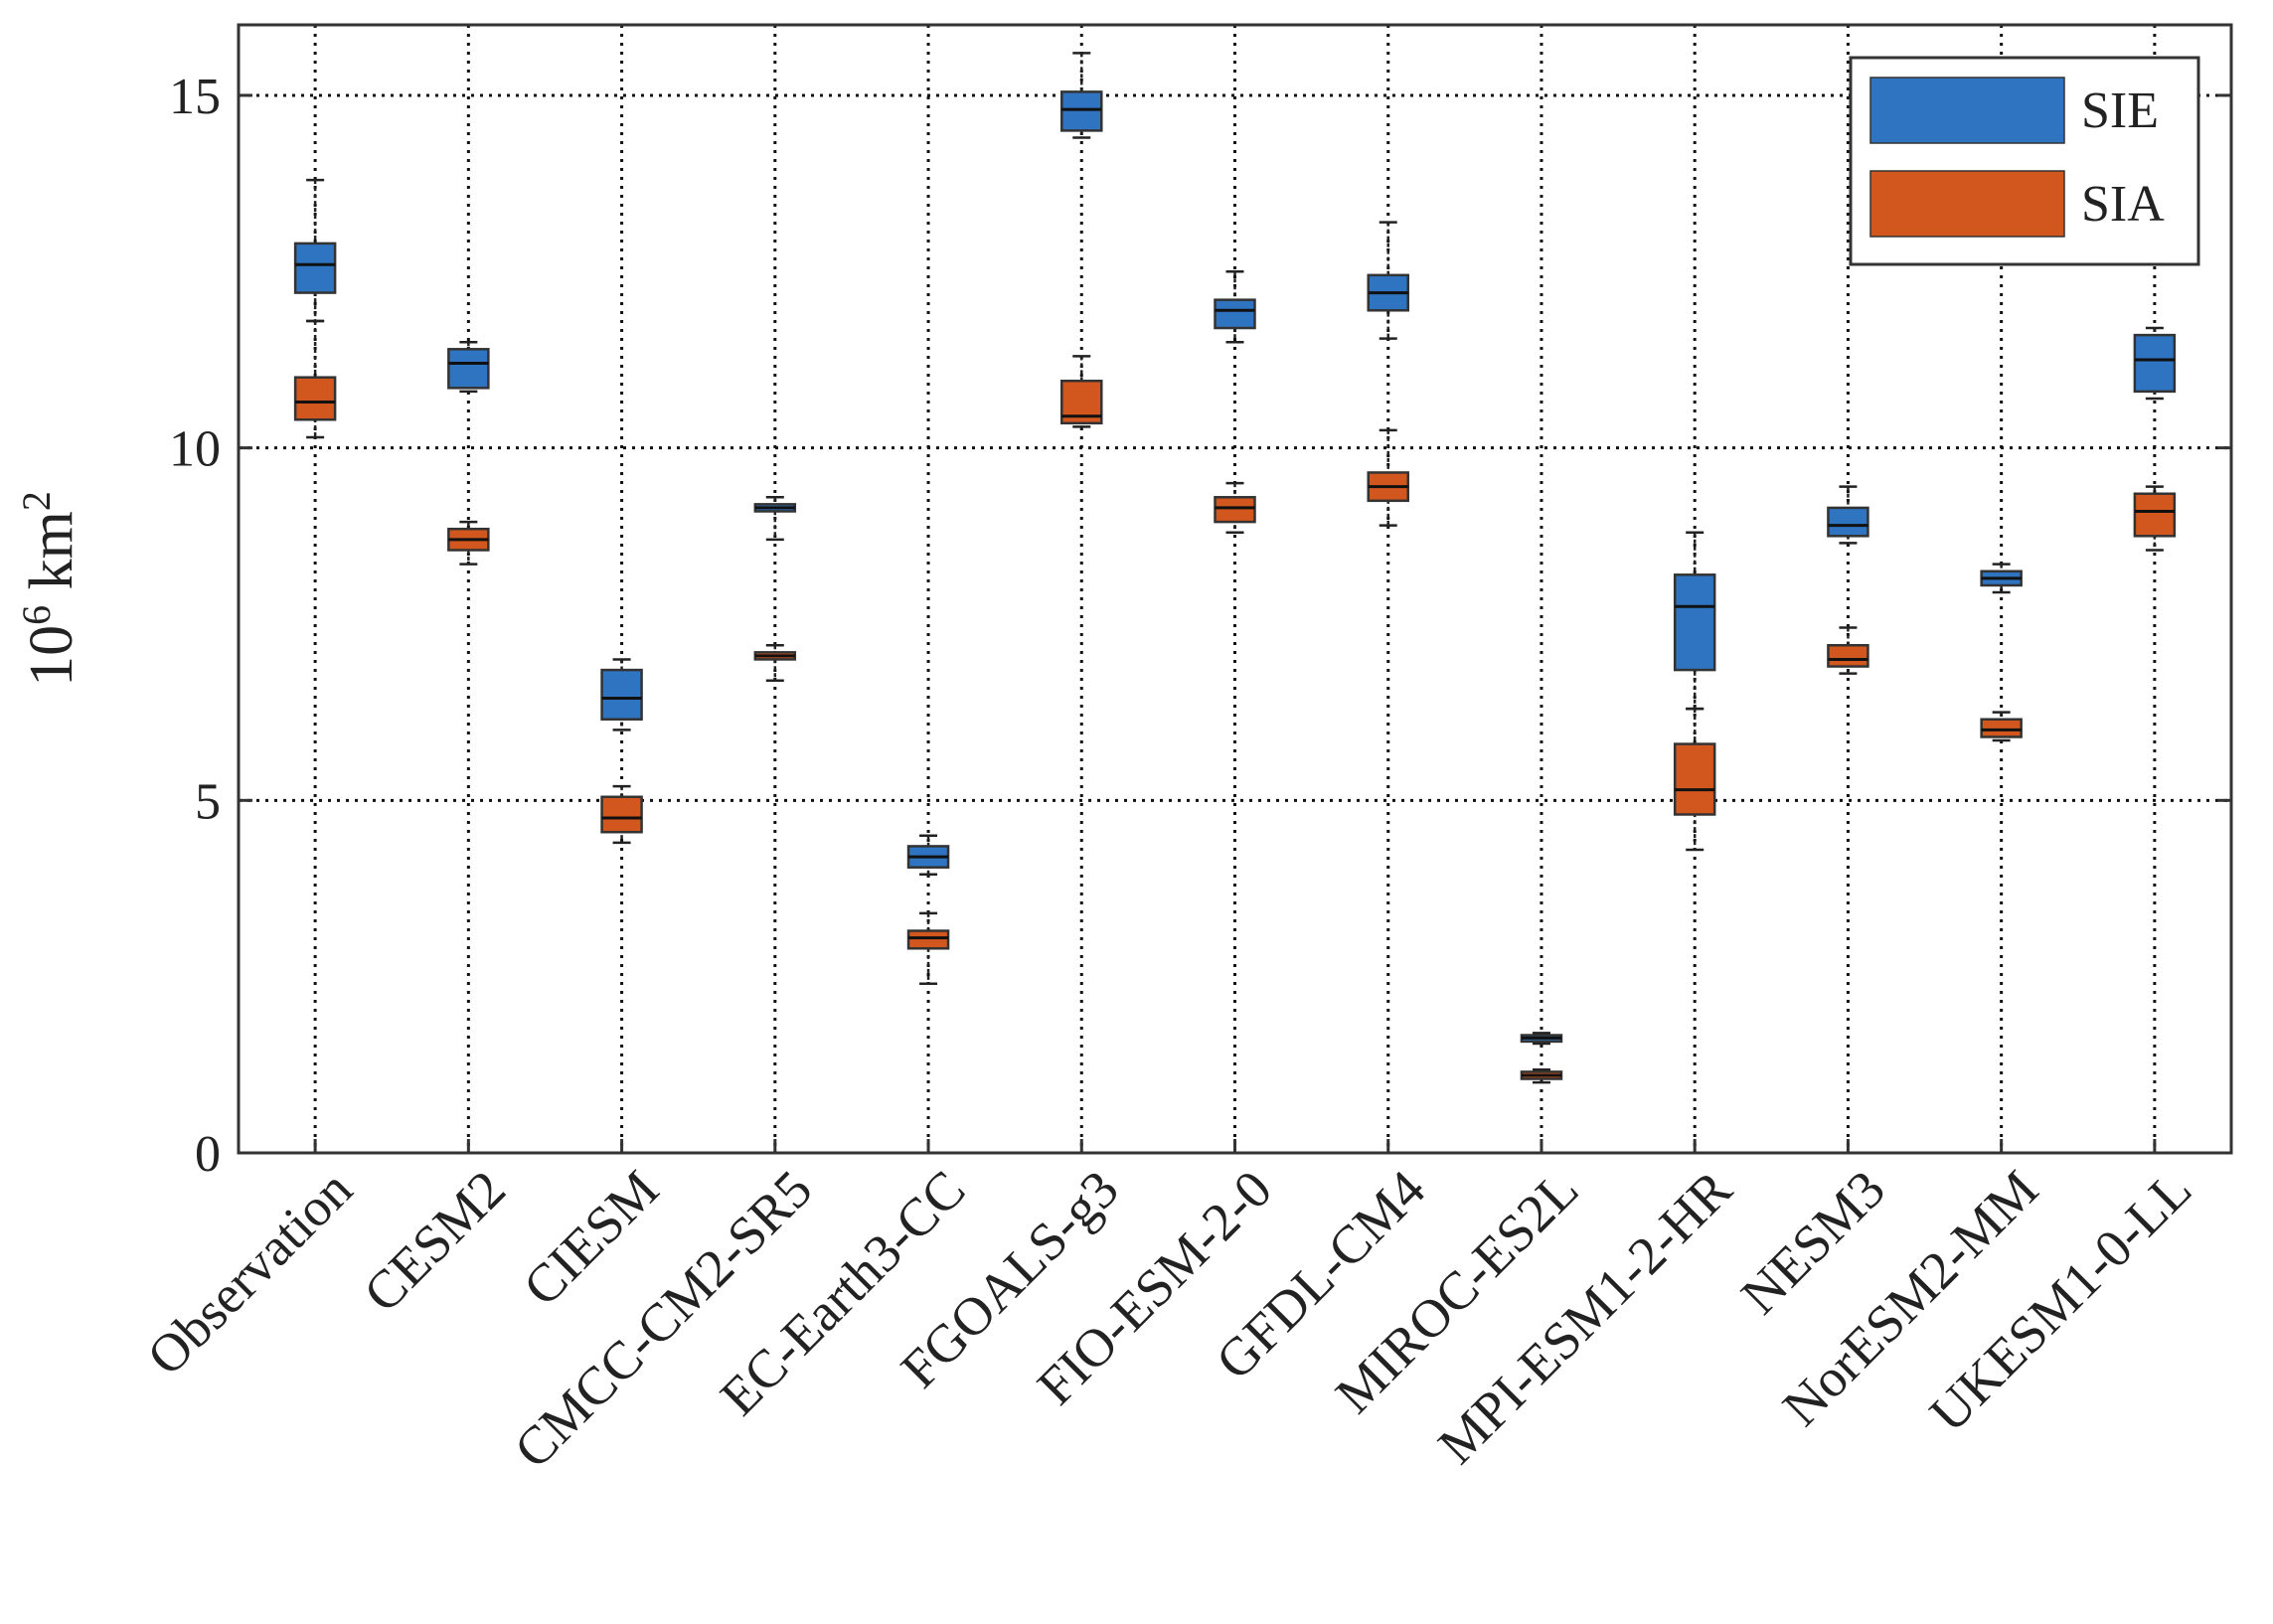 The image size is (2273, 1624). I want to click on x-tick-label-0: Observation, so click(250, 1272).